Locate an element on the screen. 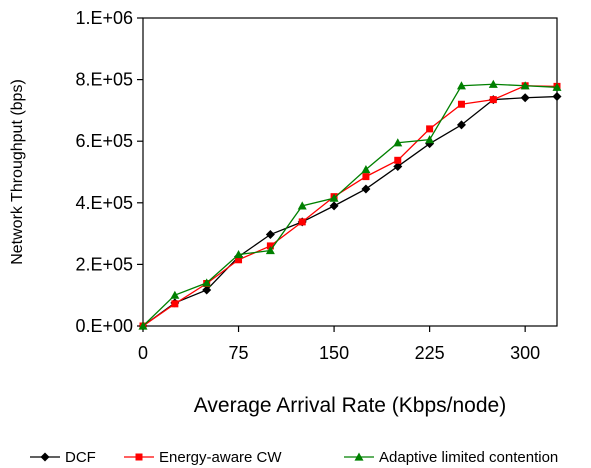 The width and height of the screenshot is (591, 468). x-tick-label: 150 is located at coordinates (334, 353).